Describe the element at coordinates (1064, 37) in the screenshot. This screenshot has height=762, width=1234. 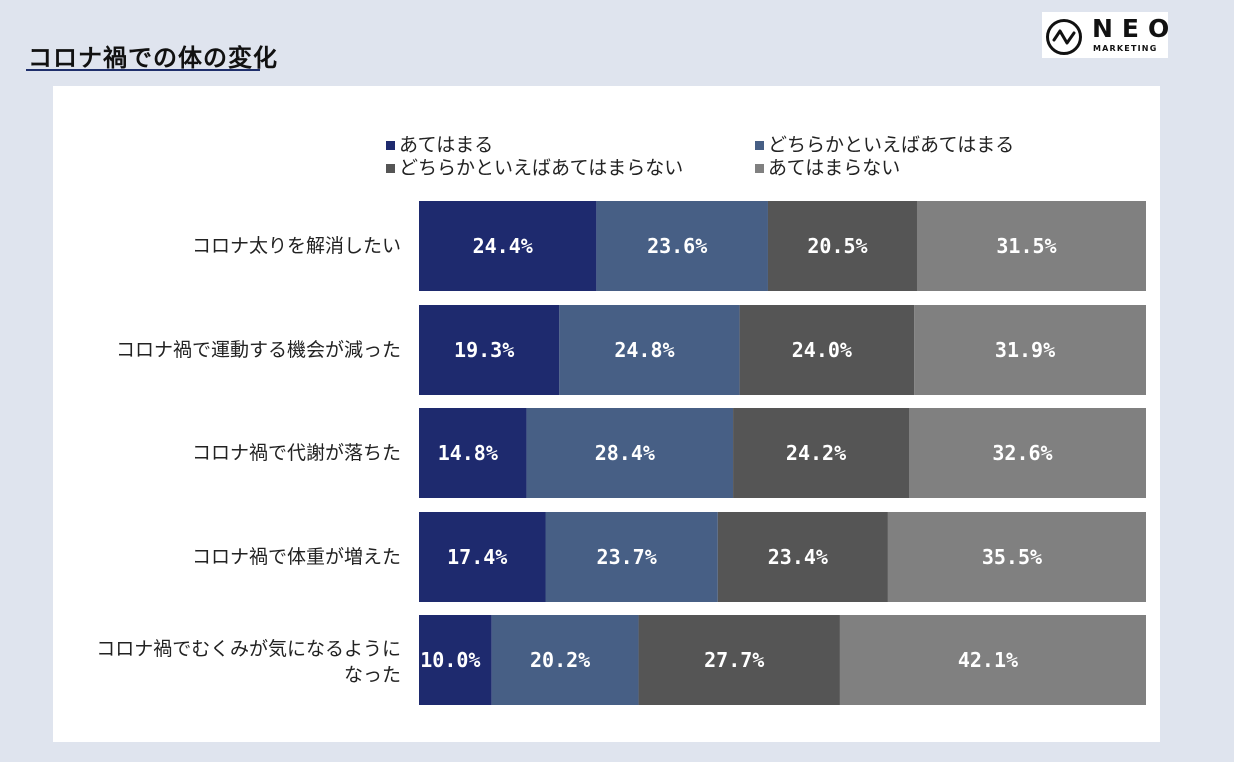
I see `logo-circle-icon` at that location.